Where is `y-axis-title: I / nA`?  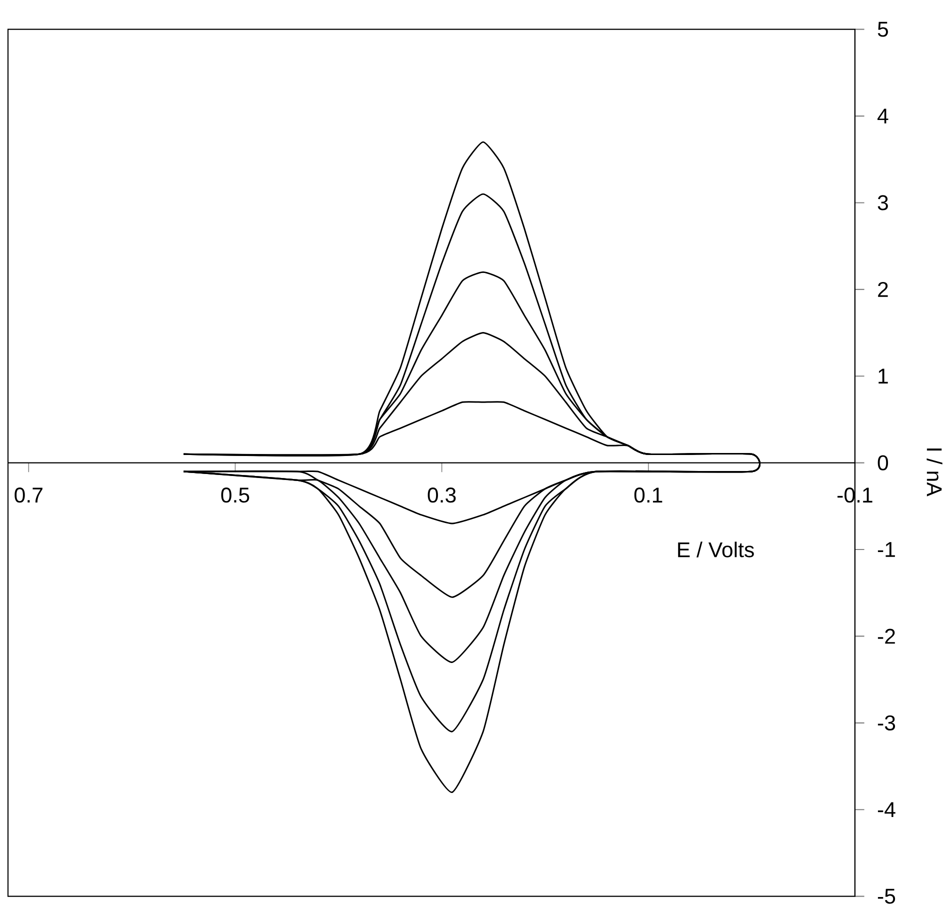 y-axis-title: I / nA is located at coordinates (934, 472).